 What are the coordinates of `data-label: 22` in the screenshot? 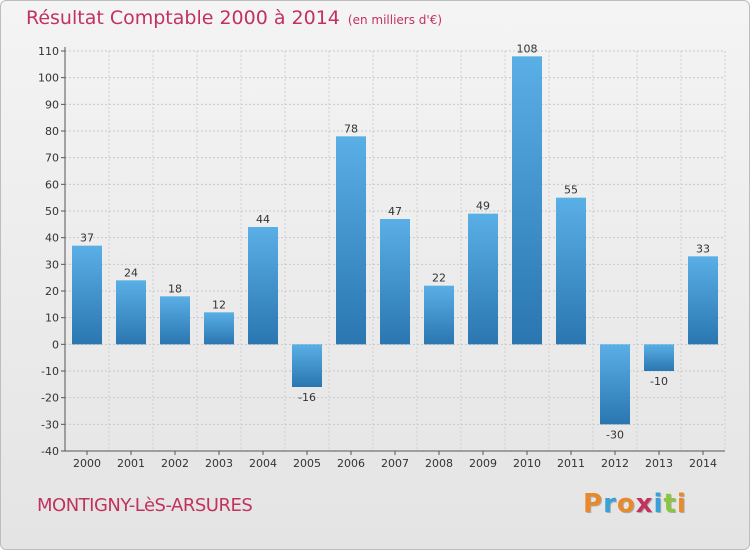 It's located at (439, 278).